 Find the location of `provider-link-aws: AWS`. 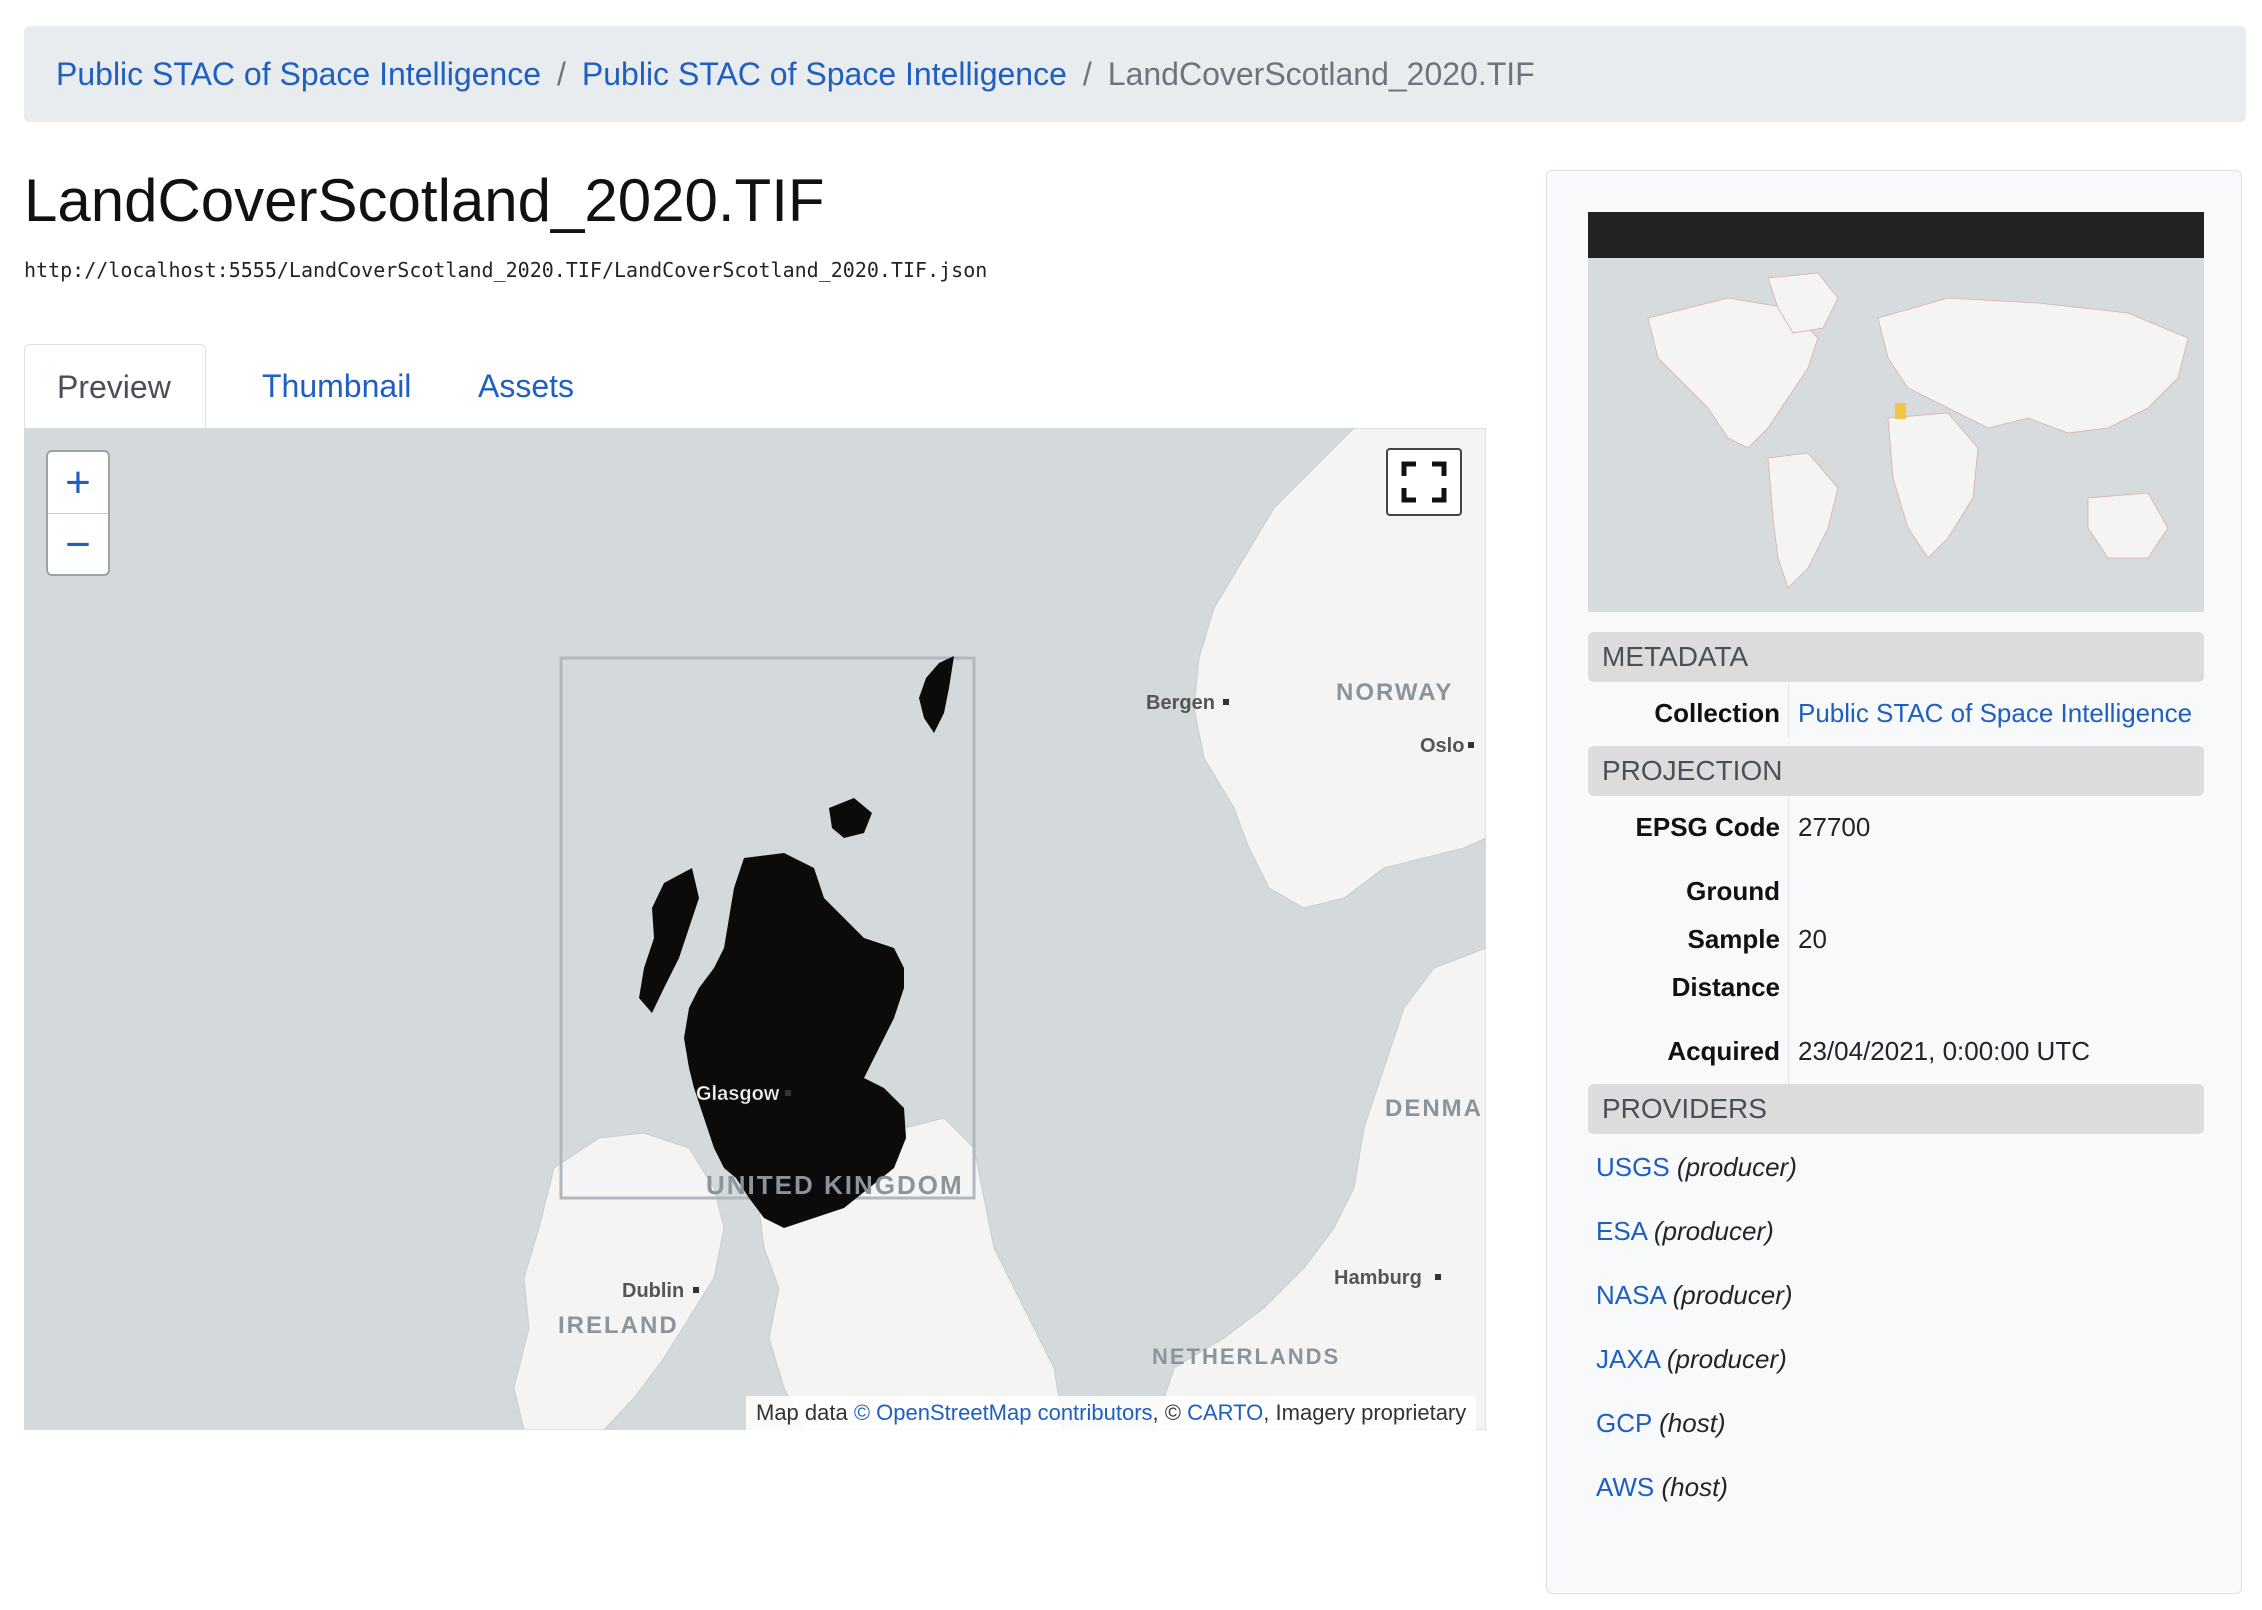

provider-link-aws: AWS is located at coordinates (1625, 1487).